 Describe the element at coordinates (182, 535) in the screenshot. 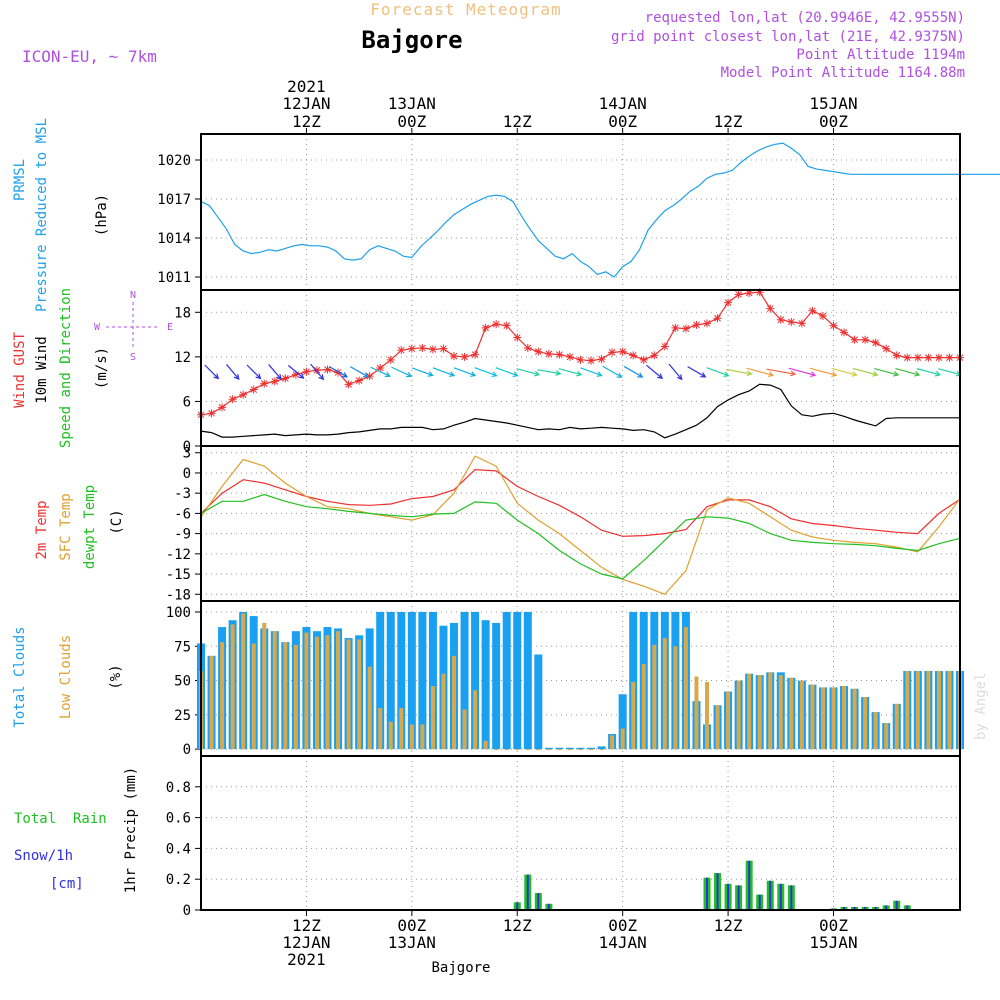

I see `temperature-ytick-label: -9` at that location.